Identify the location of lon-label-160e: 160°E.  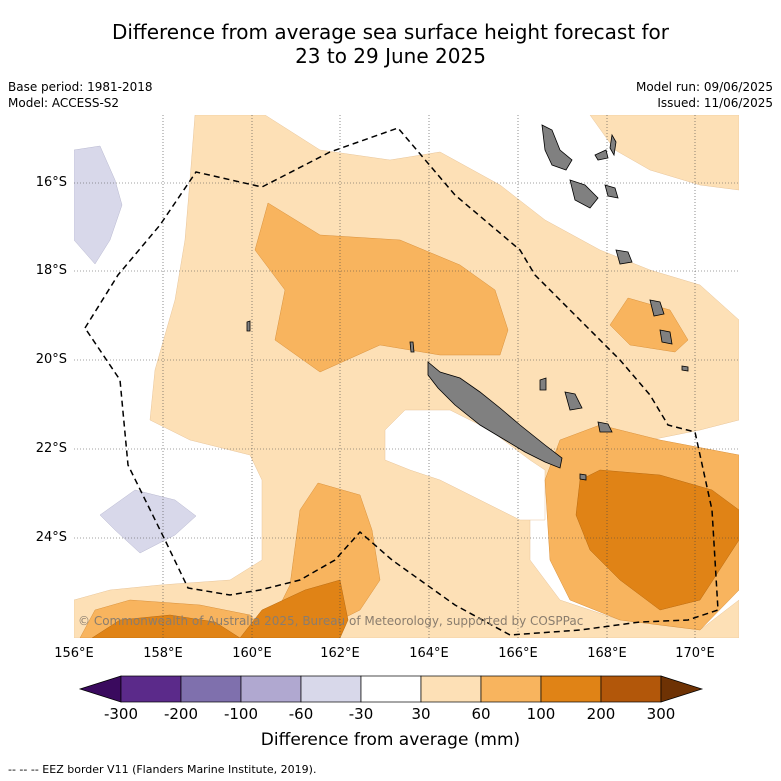
(252, 653).